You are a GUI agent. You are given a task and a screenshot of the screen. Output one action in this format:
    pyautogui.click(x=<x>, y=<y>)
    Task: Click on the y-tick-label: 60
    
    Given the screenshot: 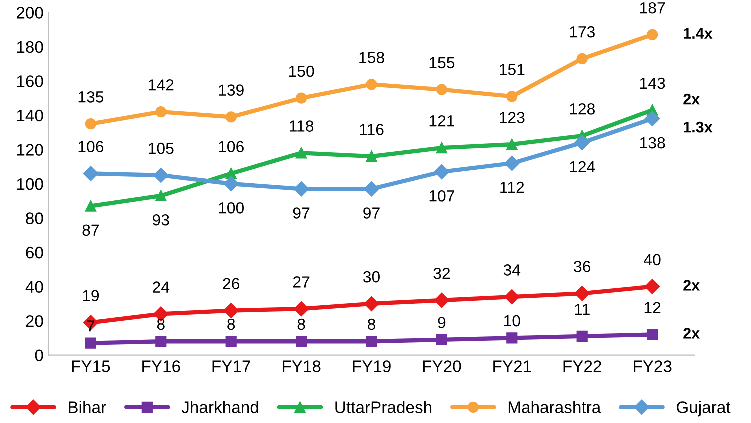 What is the action you would take?
    pyautogui.click(x=35, y=252)
    